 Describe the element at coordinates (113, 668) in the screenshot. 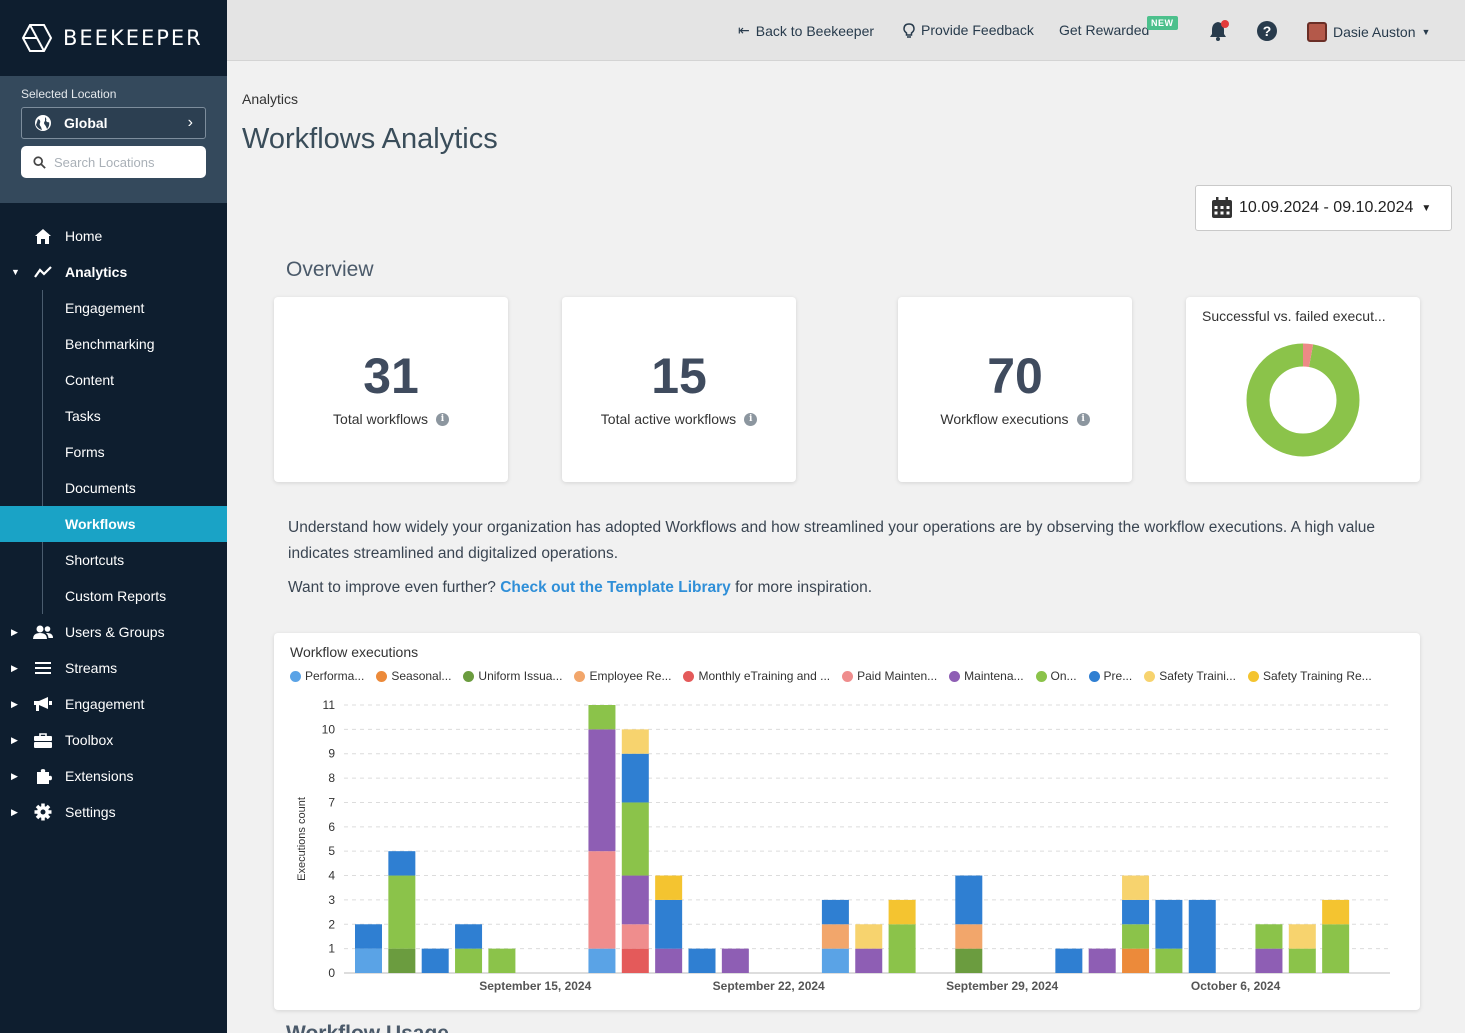

I see `sidebar-item-streams: ▶ Streams` at that location.